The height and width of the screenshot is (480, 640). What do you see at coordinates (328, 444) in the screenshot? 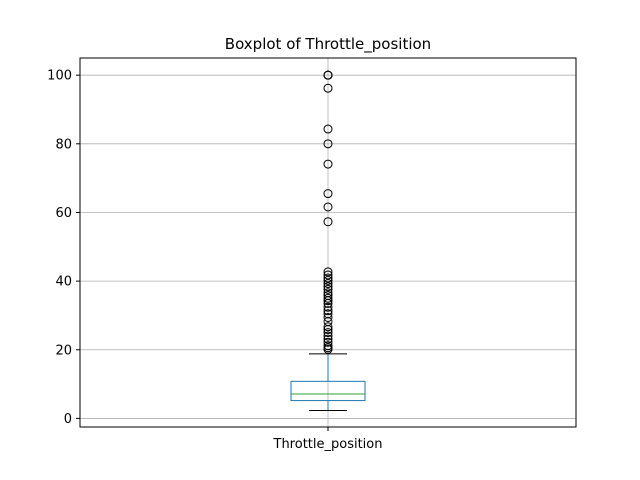
I see `x-tick-label: Throttle_position` at bounding box center [328, 444].